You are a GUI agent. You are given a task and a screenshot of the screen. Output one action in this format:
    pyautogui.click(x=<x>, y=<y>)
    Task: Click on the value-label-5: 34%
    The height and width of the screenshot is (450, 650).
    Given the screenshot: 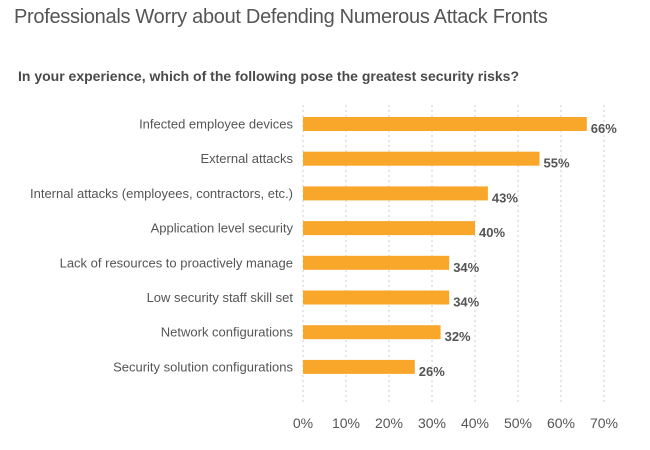 What is the action you would take?
    pyautogui.click(x=466, y=302)
    